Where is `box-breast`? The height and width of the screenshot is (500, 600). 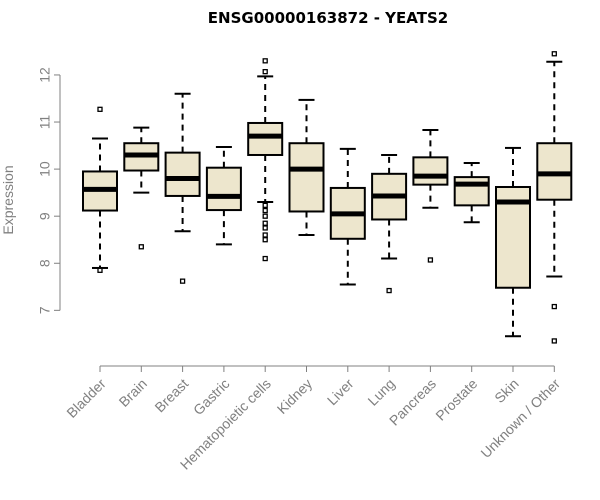
box-breast is located at coordinates (182, 188).